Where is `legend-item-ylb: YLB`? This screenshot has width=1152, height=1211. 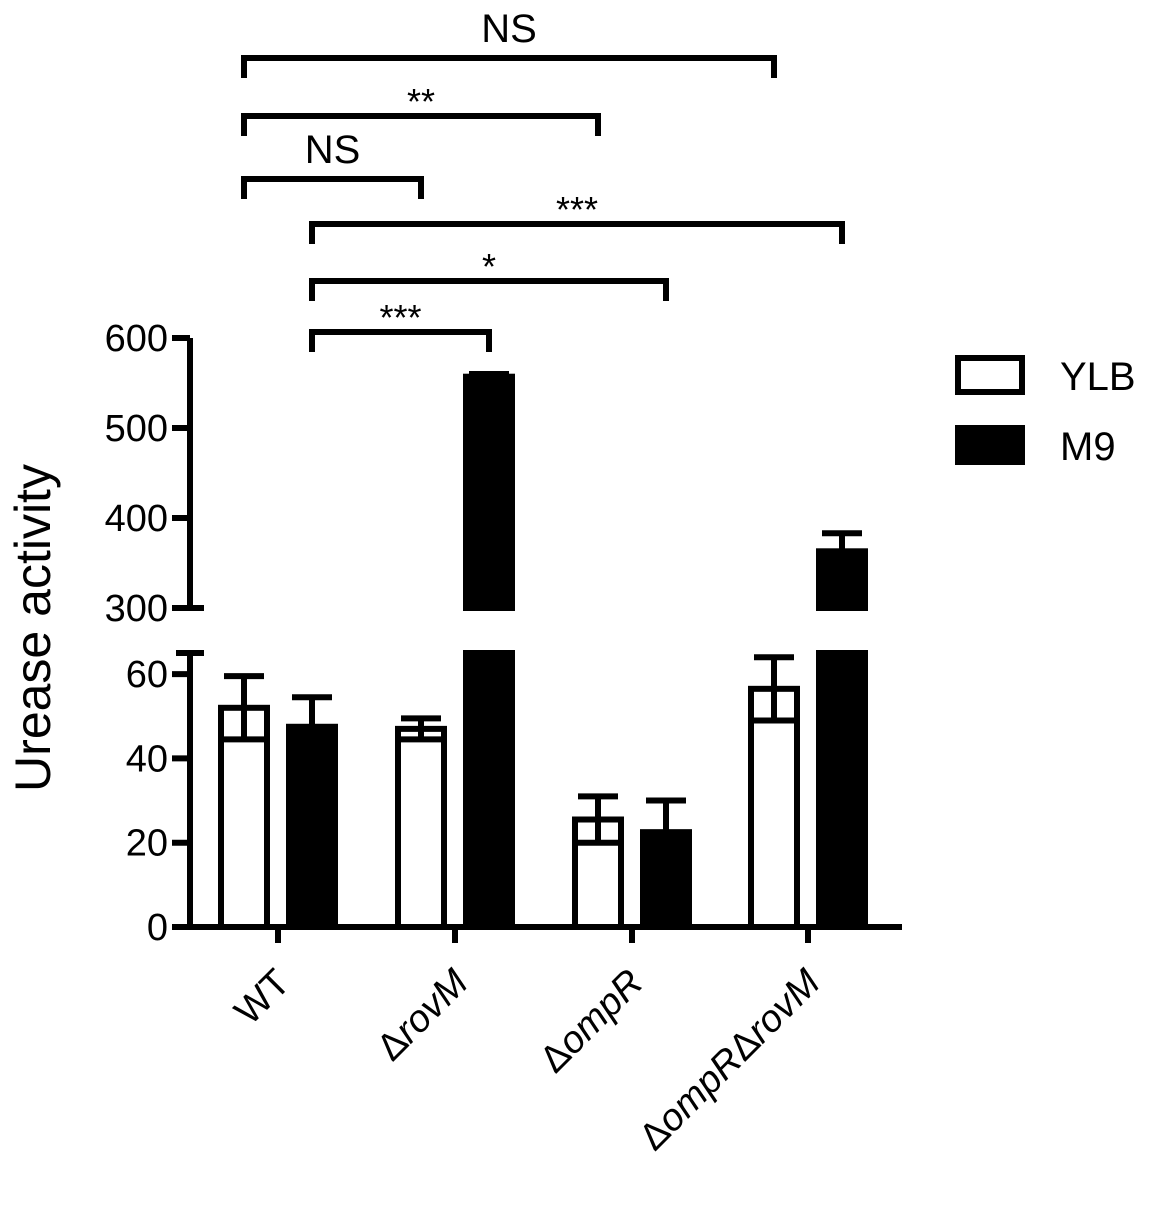
legend-item-ylb: YLB is located at coordinates (1045, 377).